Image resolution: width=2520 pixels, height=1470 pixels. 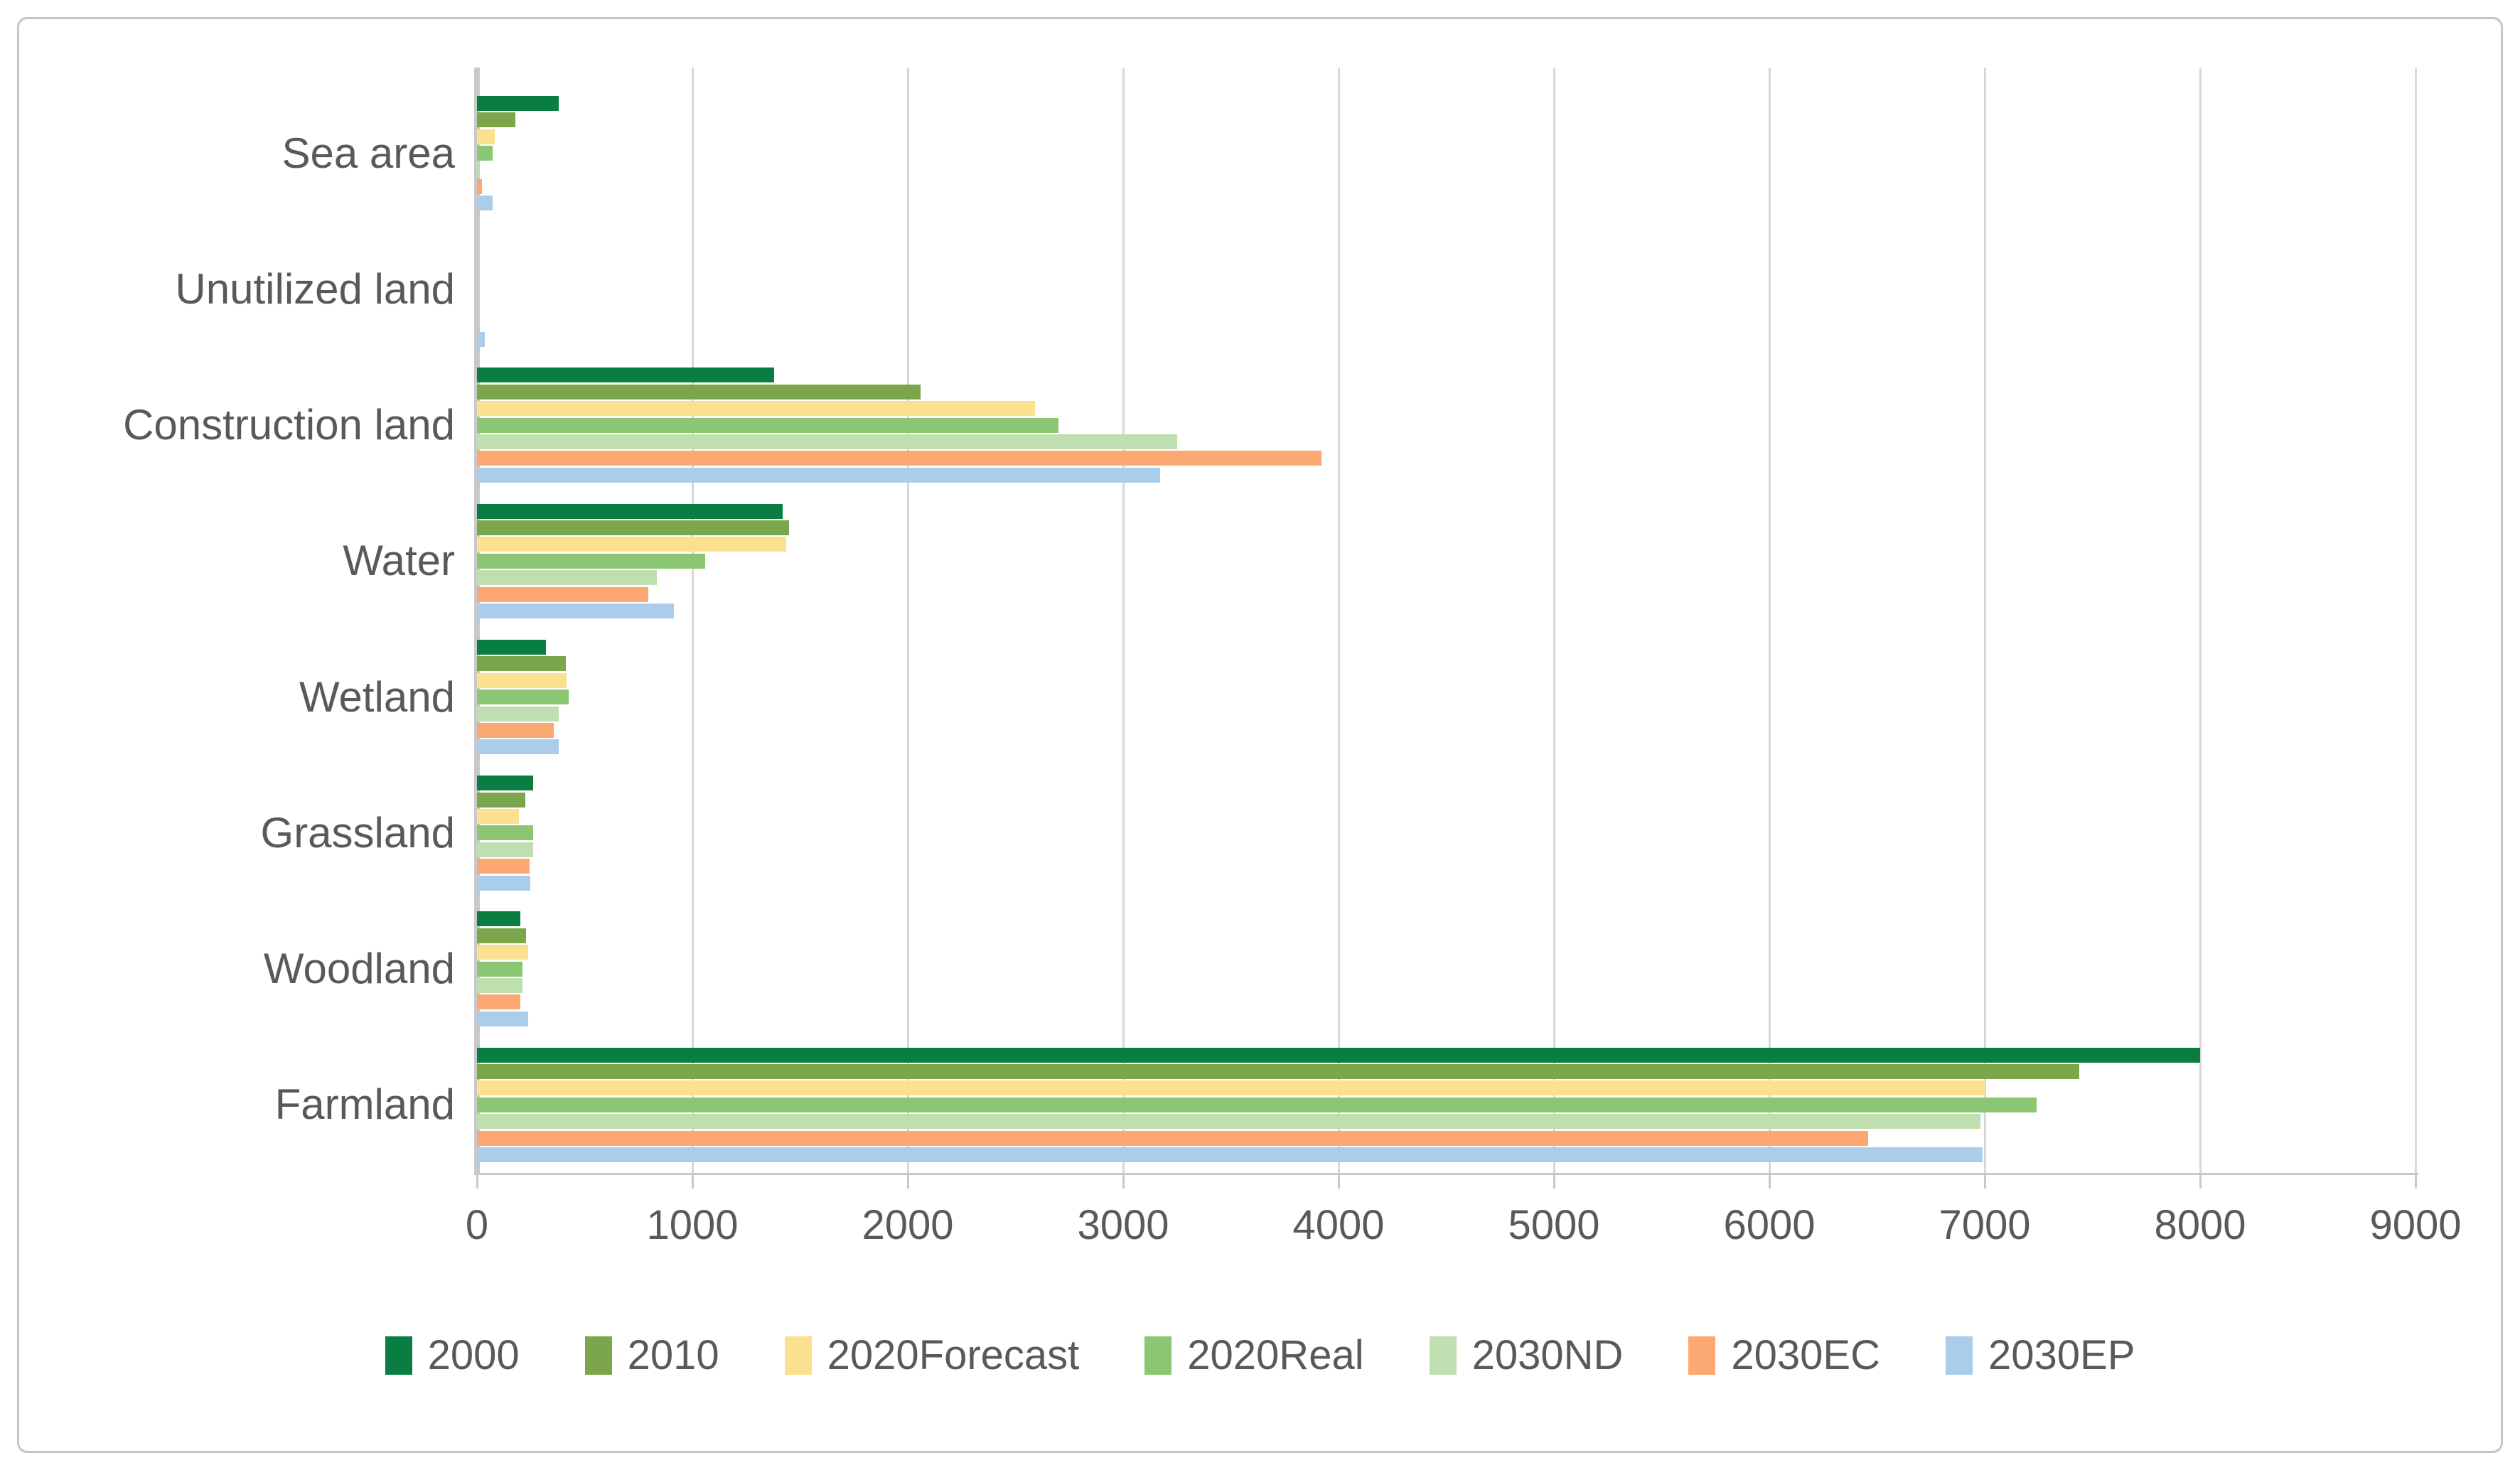 What do you see at coordinates (315, 288) in the screenshot?
I see `category-label: Unutilized land` at bounding box center [315, 288].